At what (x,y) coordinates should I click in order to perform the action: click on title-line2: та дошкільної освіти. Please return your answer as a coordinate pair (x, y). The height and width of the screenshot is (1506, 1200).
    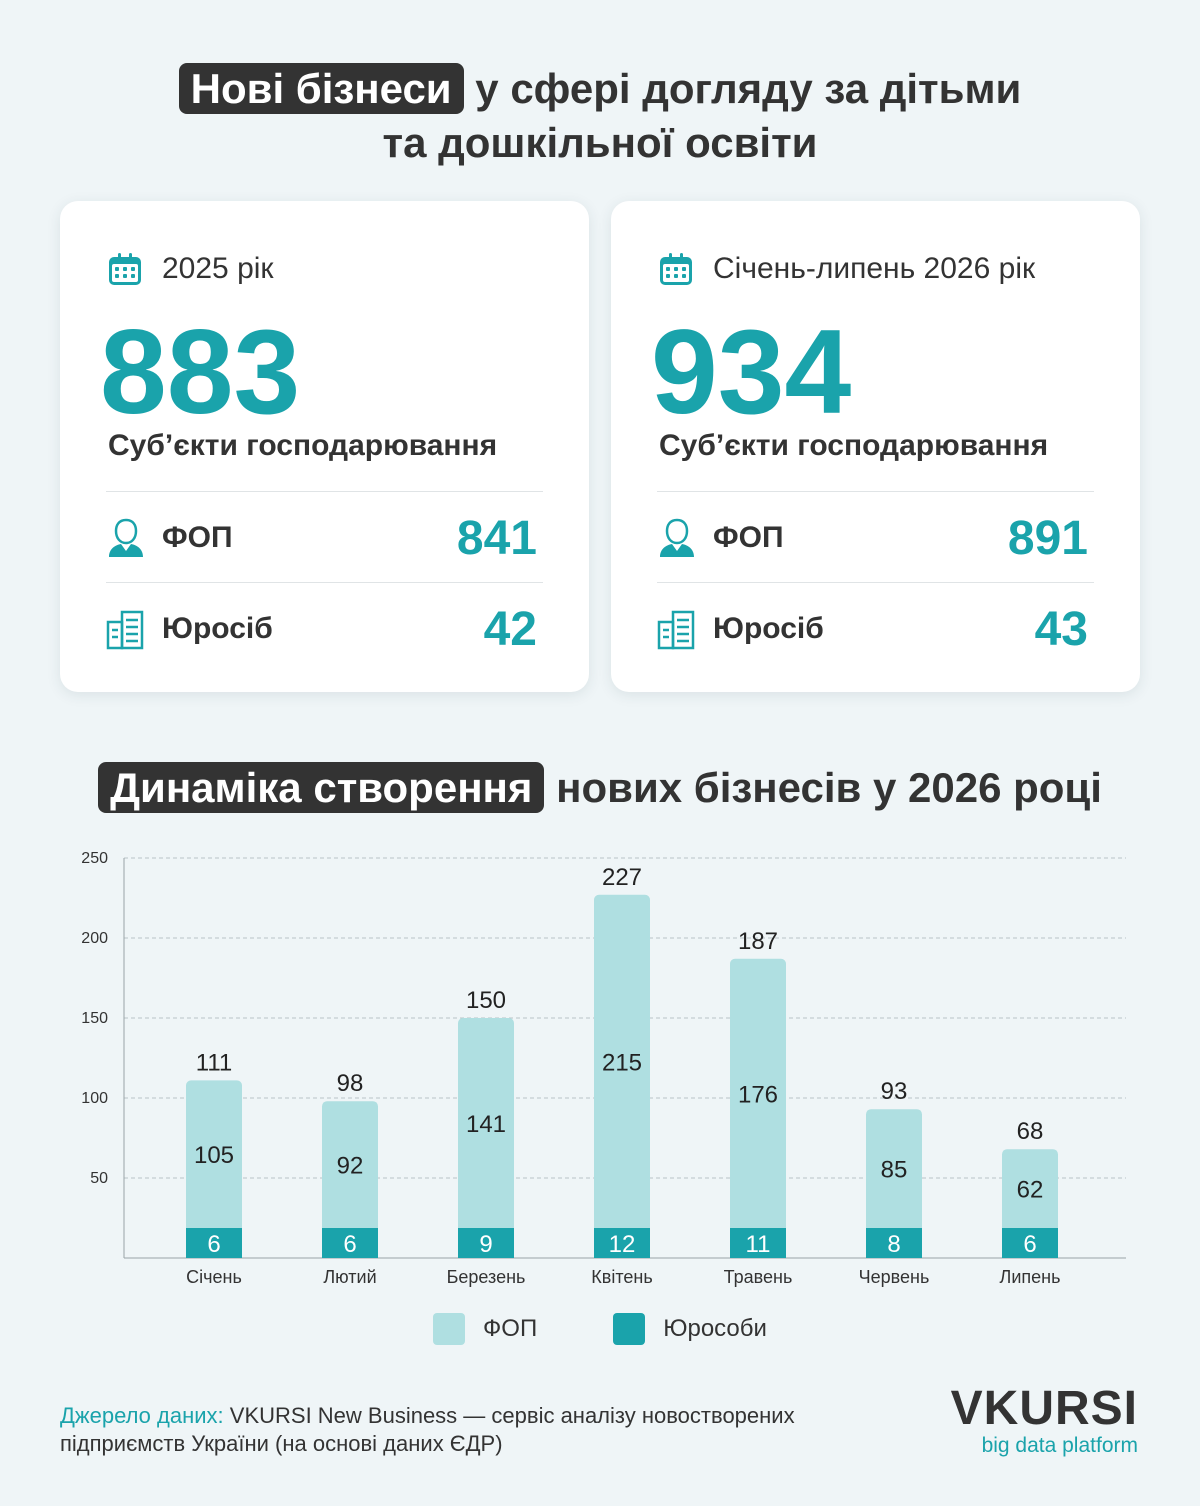
    Looking at the image, I should click on (600, 142).